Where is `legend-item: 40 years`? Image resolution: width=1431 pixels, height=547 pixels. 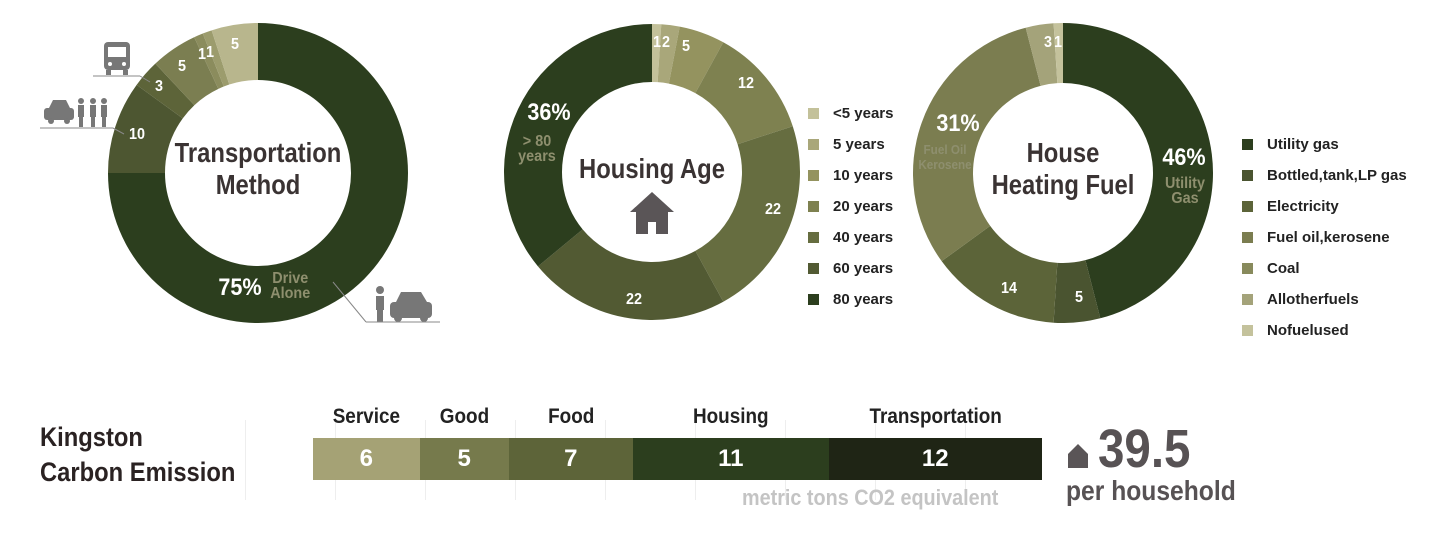
legend-item: 40 years is located at coordinates (850, 237).